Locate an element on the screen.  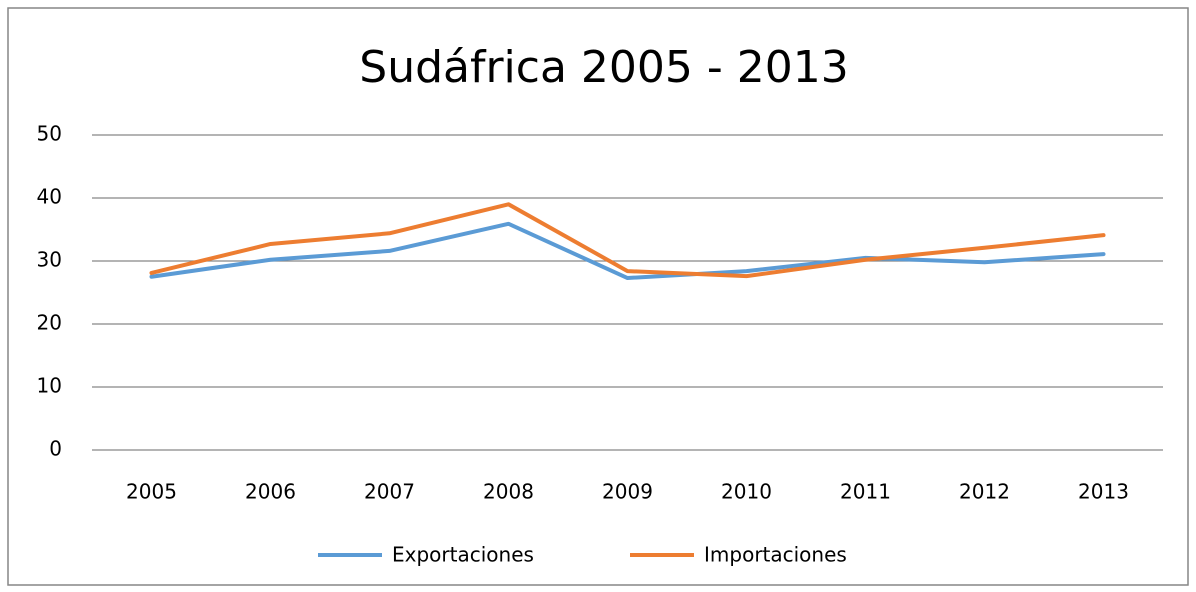
x-tick-label: 2011 is located at coordinates (865, 492).